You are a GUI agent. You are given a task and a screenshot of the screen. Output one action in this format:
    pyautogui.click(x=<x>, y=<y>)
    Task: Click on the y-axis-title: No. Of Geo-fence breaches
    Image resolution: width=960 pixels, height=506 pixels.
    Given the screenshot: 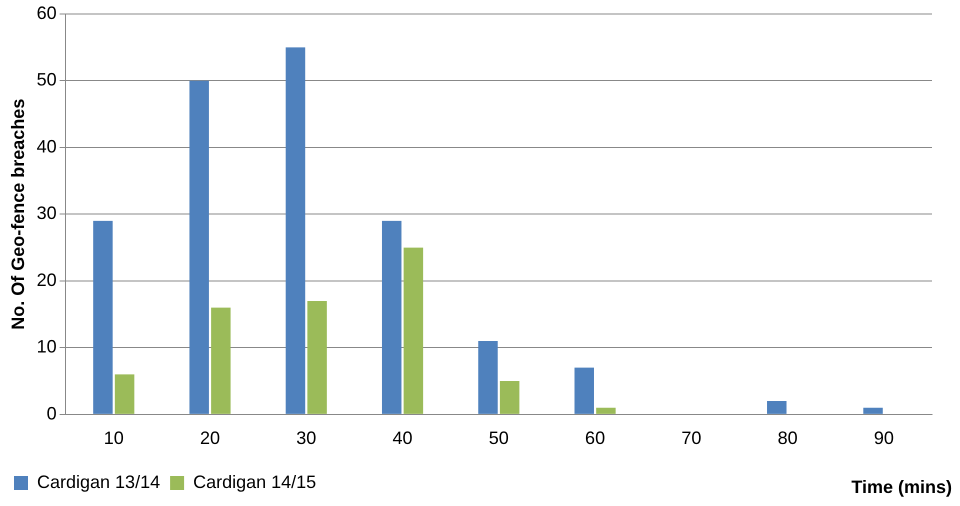 What is the action you would take?
    pyautogui.click(x=18, y=214)
    